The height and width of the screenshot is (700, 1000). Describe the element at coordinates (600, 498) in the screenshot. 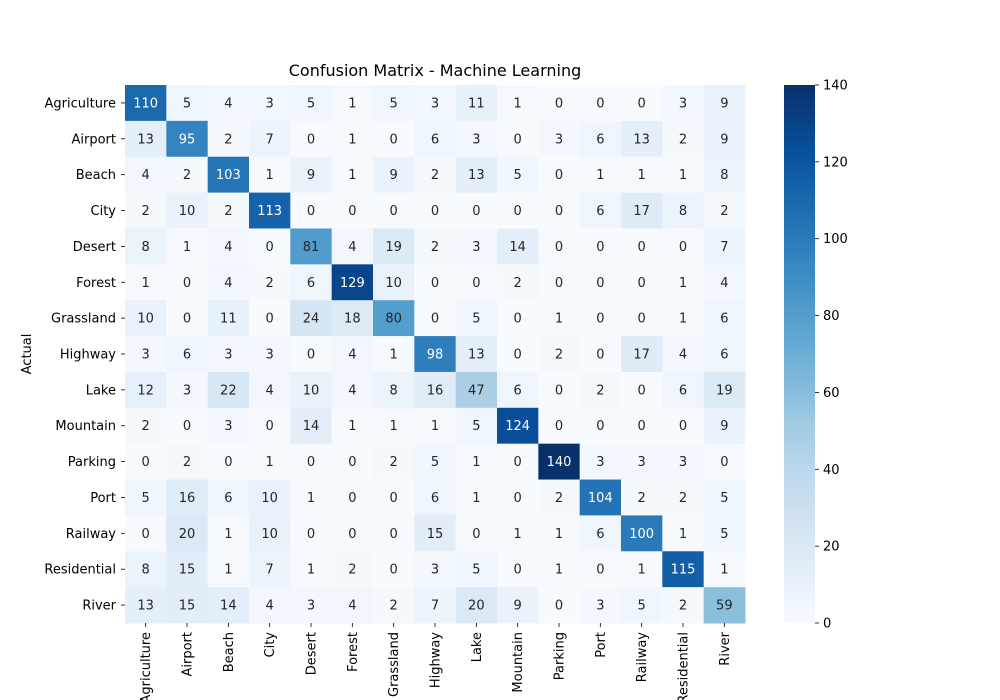

I see `cell-value-label: 104` at that location.